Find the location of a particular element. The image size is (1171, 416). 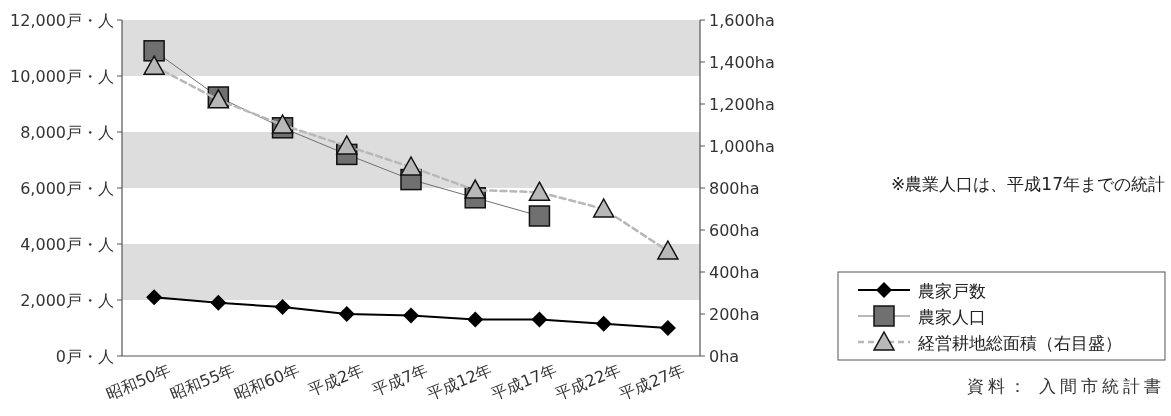

y-tick-label: 8,000戸・人 is located at coordinates (67, 132).